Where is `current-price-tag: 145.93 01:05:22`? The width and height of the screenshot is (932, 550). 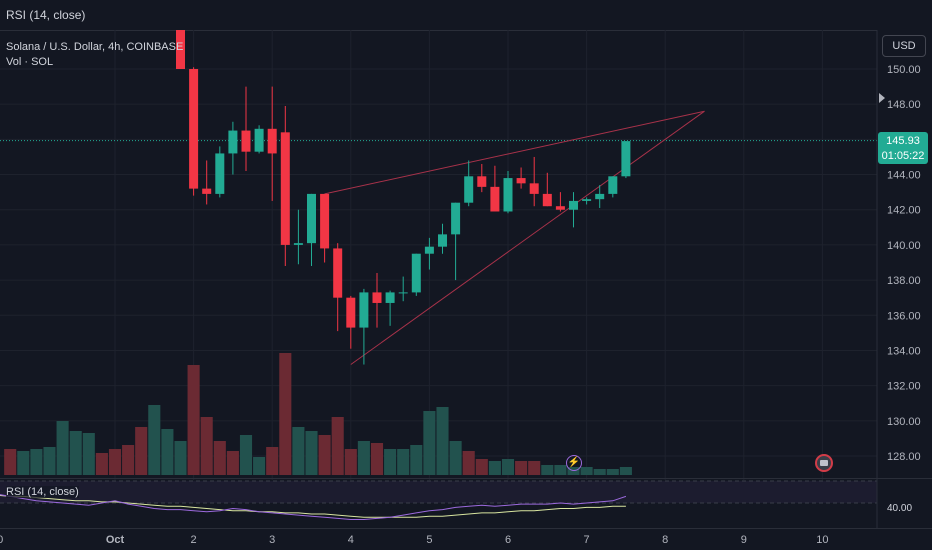
current-price-tag: 145.93 01:05:22 is located at coordinates (903, 148).